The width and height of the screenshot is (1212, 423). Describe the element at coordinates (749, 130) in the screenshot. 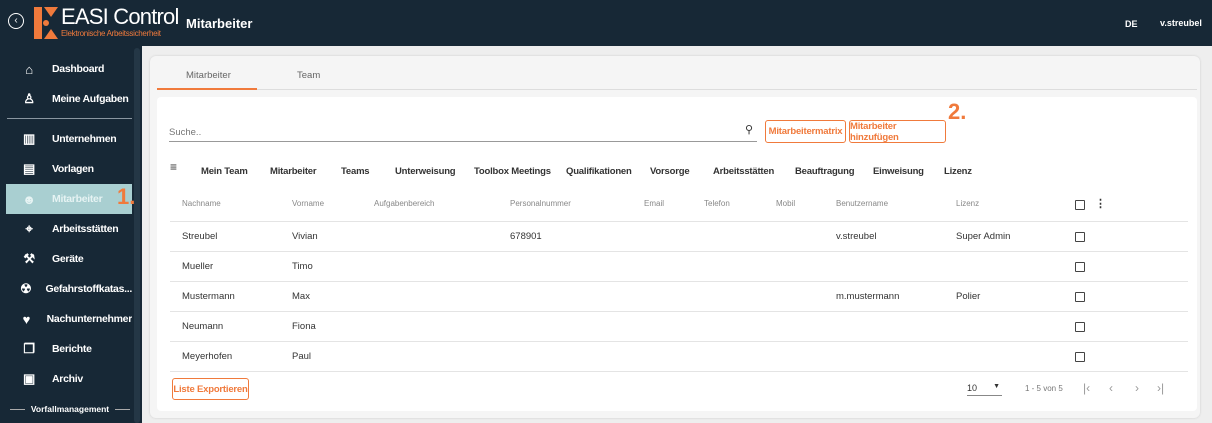

I see `search-icon: ⚲` at that location.